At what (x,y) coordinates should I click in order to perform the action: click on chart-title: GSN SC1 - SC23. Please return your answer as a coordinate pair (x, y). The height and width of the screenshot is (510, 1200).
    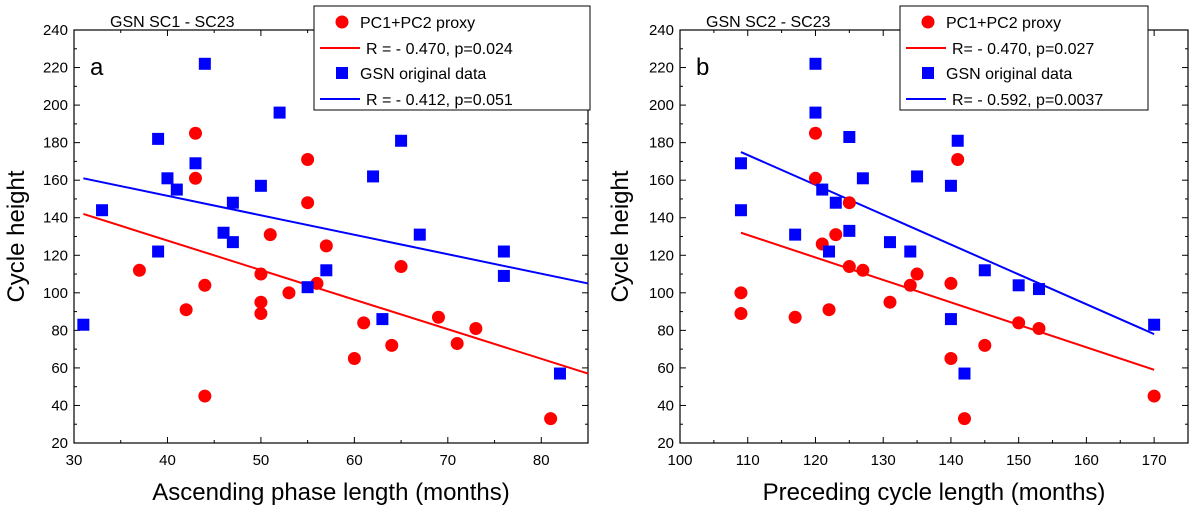
    Looking at the image, I should click on (172, 22).